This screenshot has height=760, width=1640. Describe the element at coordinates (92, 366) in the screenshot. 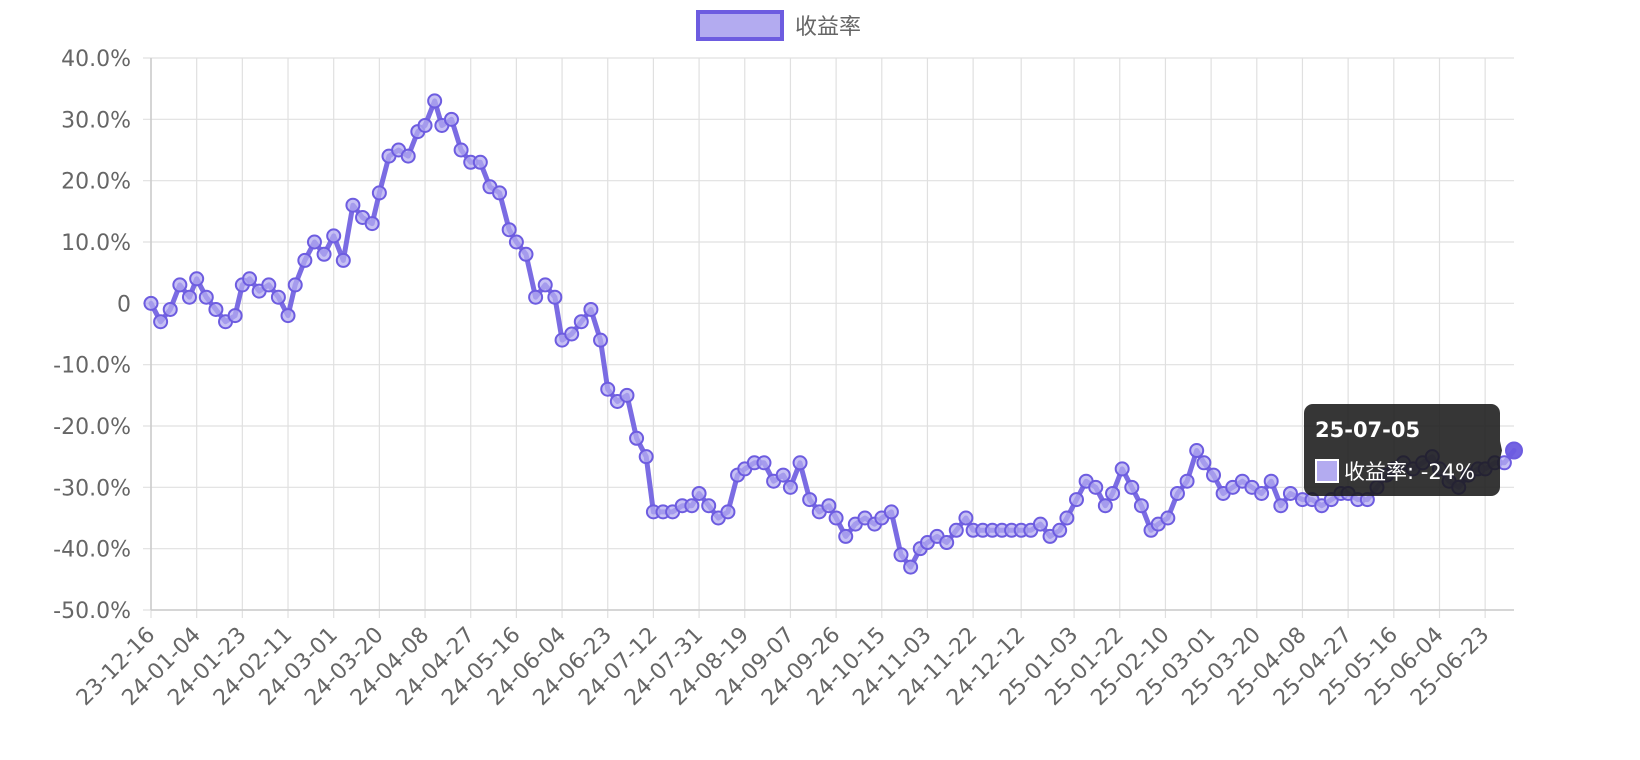

I see `y-tick-label: -10.0%` at that location.